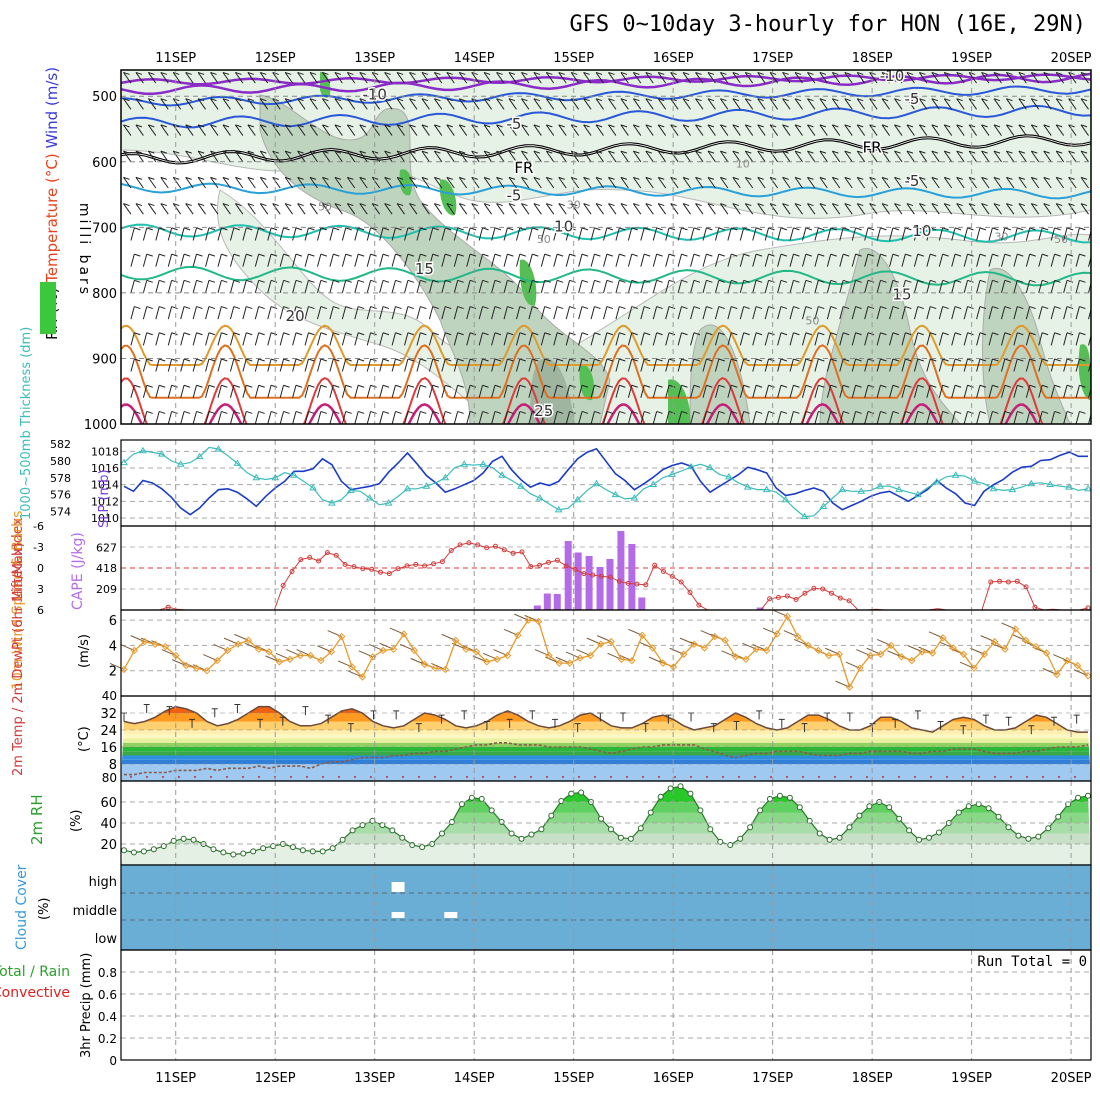 The width and height of the screenshot is (1100, 1100). I want to click on cape-bar, so click(578, 581).